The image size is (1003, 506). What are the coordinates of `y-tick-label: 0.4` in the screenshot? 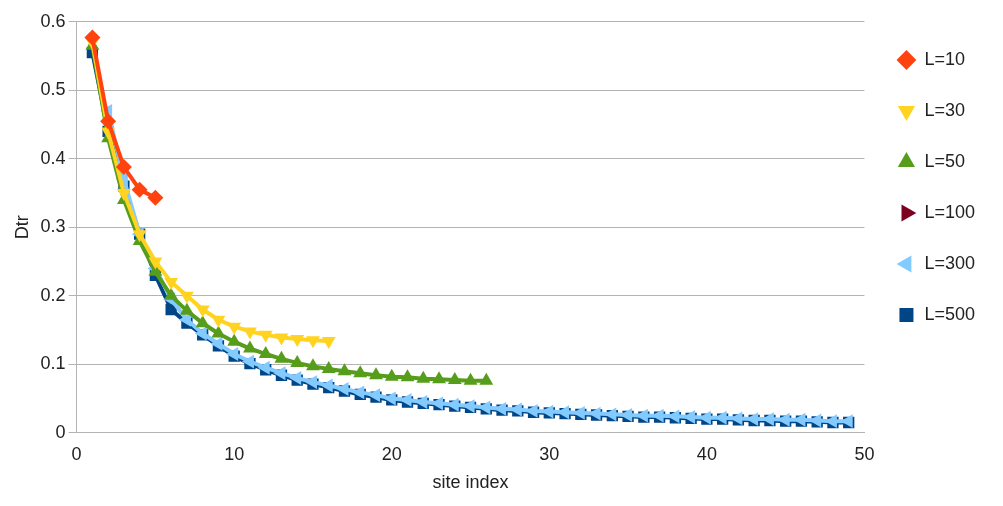 It's located at (53, 157).